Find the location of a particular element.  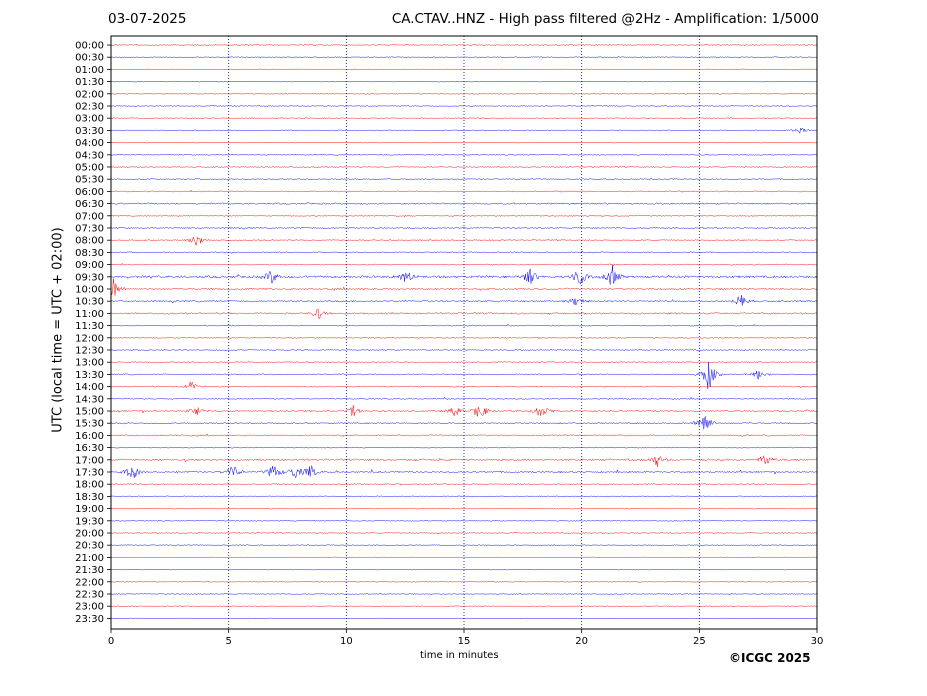

y-tick-label: 01:00 is located at coordinates (89, 70).